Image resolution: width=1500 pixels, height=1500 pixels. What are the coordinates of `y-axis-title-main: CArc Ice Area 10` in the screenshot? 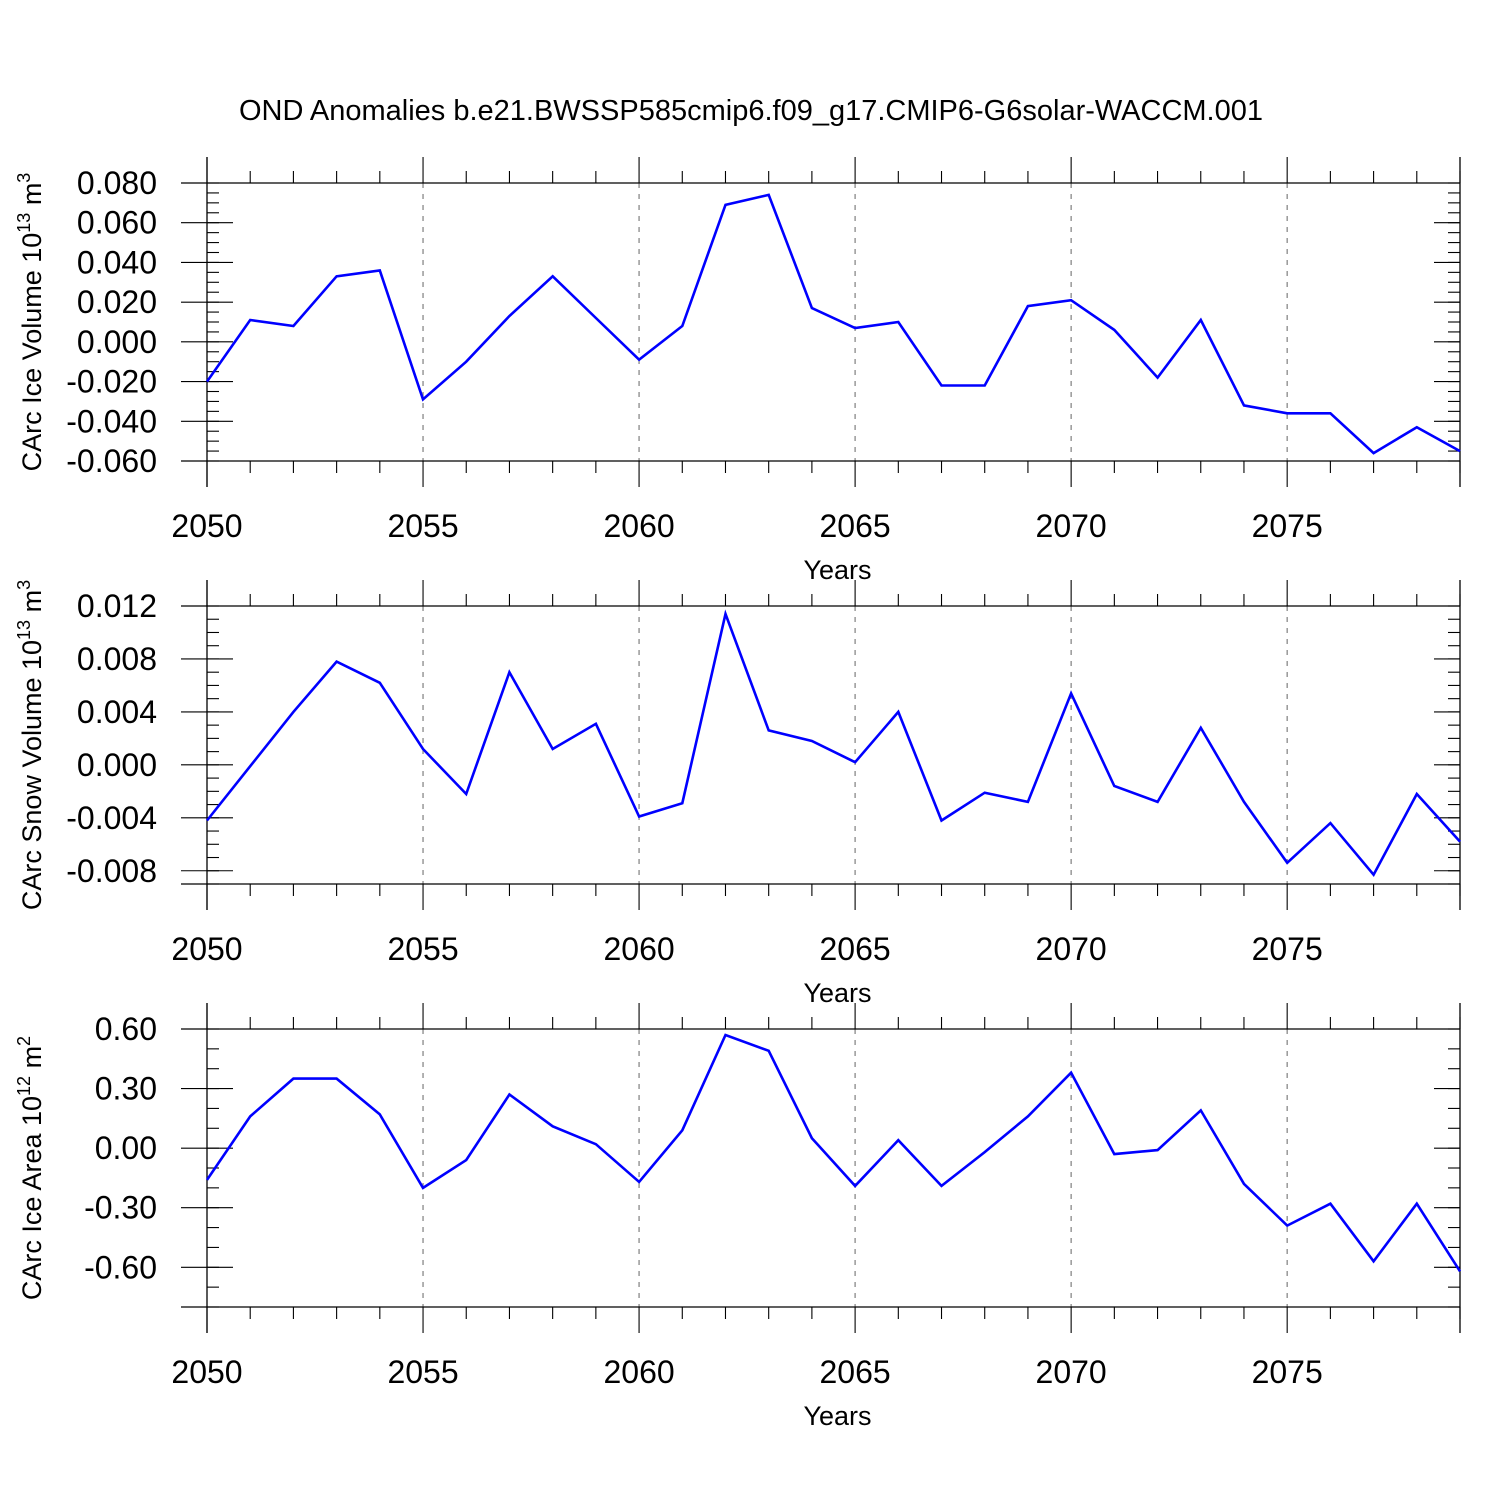 It's located at (32, 1198).